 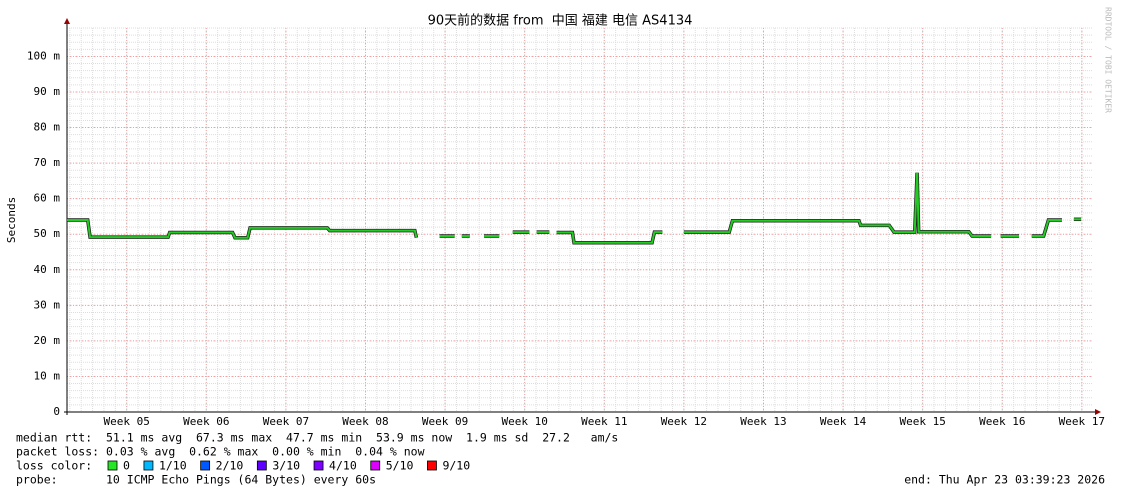 I want to click on loss-label: 9/10, so click(x=456, y=466).